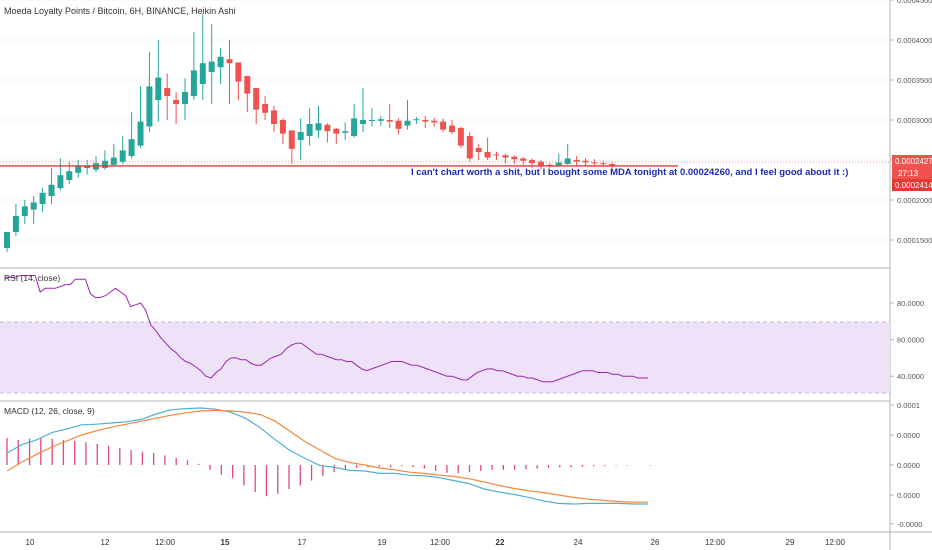 The image size is (932, 550). Describe the element at coordinates (909, 524) in the screenshot. I see `macd-tick-label: -0.0000` at that location.